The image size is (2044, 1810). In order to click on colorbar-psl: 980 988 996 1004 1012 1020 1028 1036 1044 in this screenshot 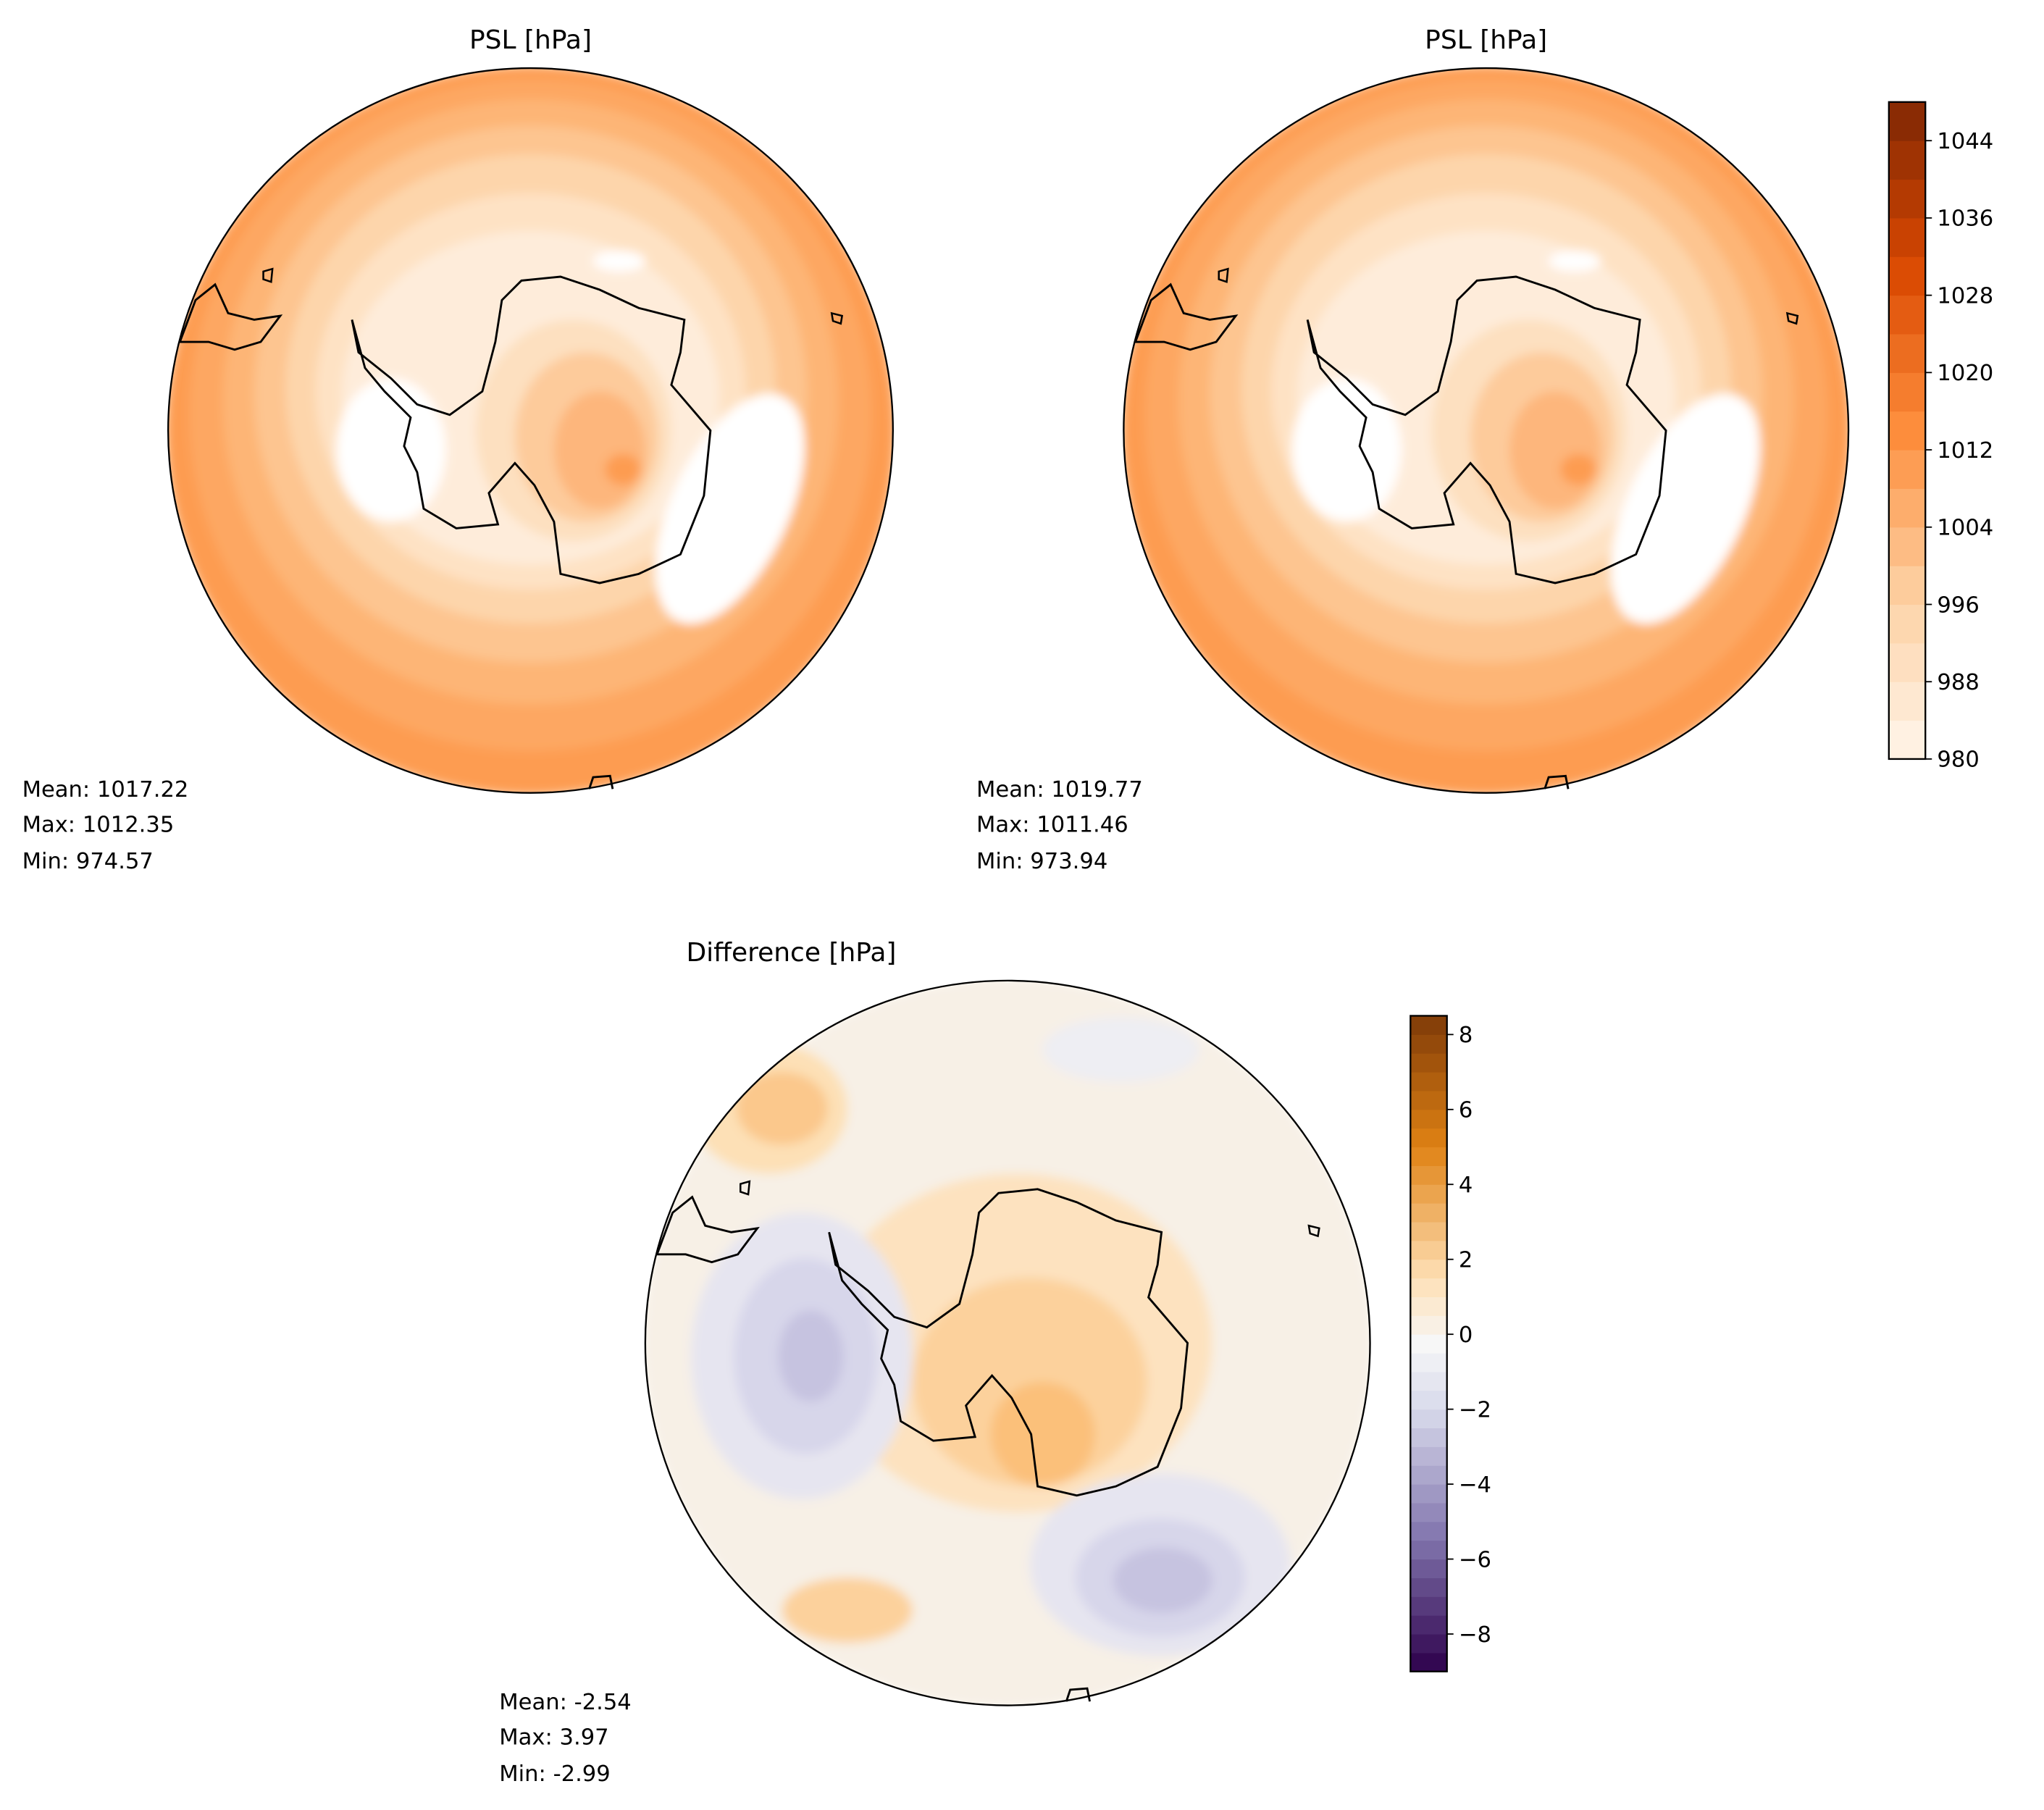, I will do `click(1940, 437)`.